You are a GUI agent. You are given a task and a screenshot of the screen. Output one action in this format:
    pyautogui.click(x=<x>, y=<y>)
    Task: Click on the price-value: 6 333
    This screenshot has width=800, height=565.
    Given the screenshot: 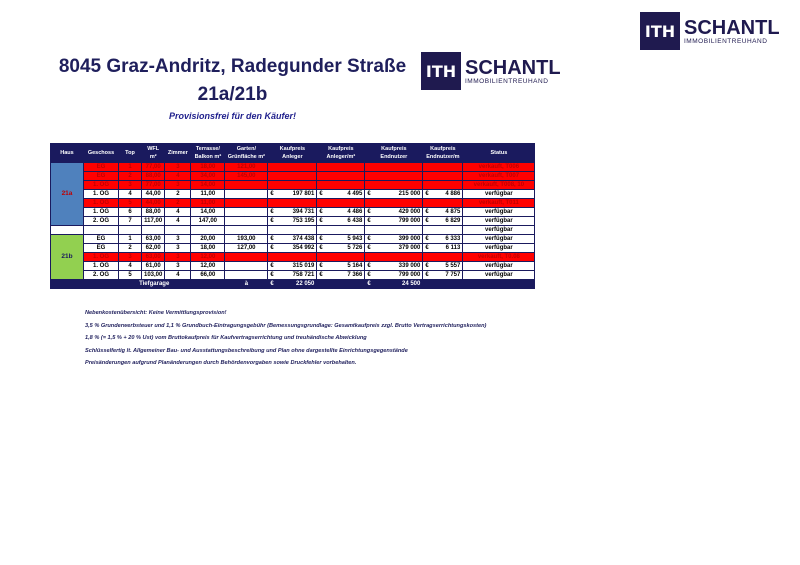 What is the action you would take?
    pyautogui.click(x=453, y=239)
    